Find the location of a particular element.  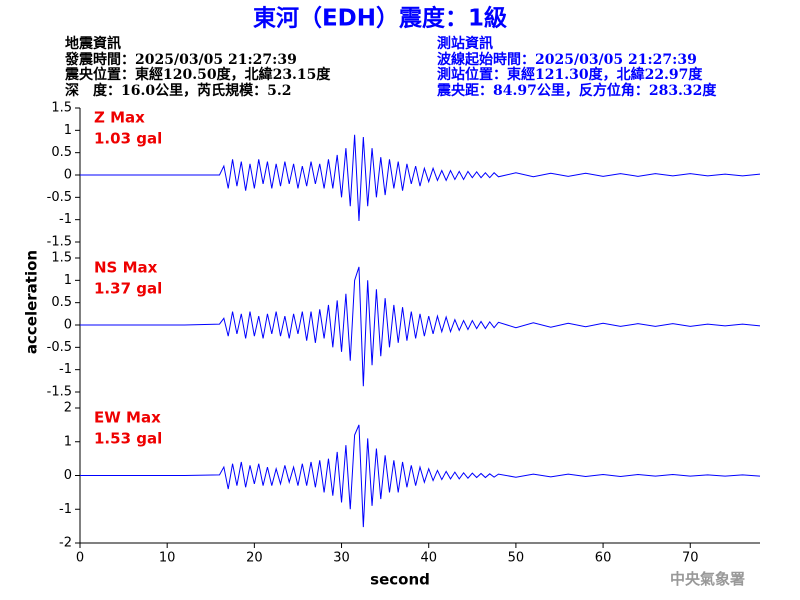

panel-label: NS Max is located at coordinates (126, 268).